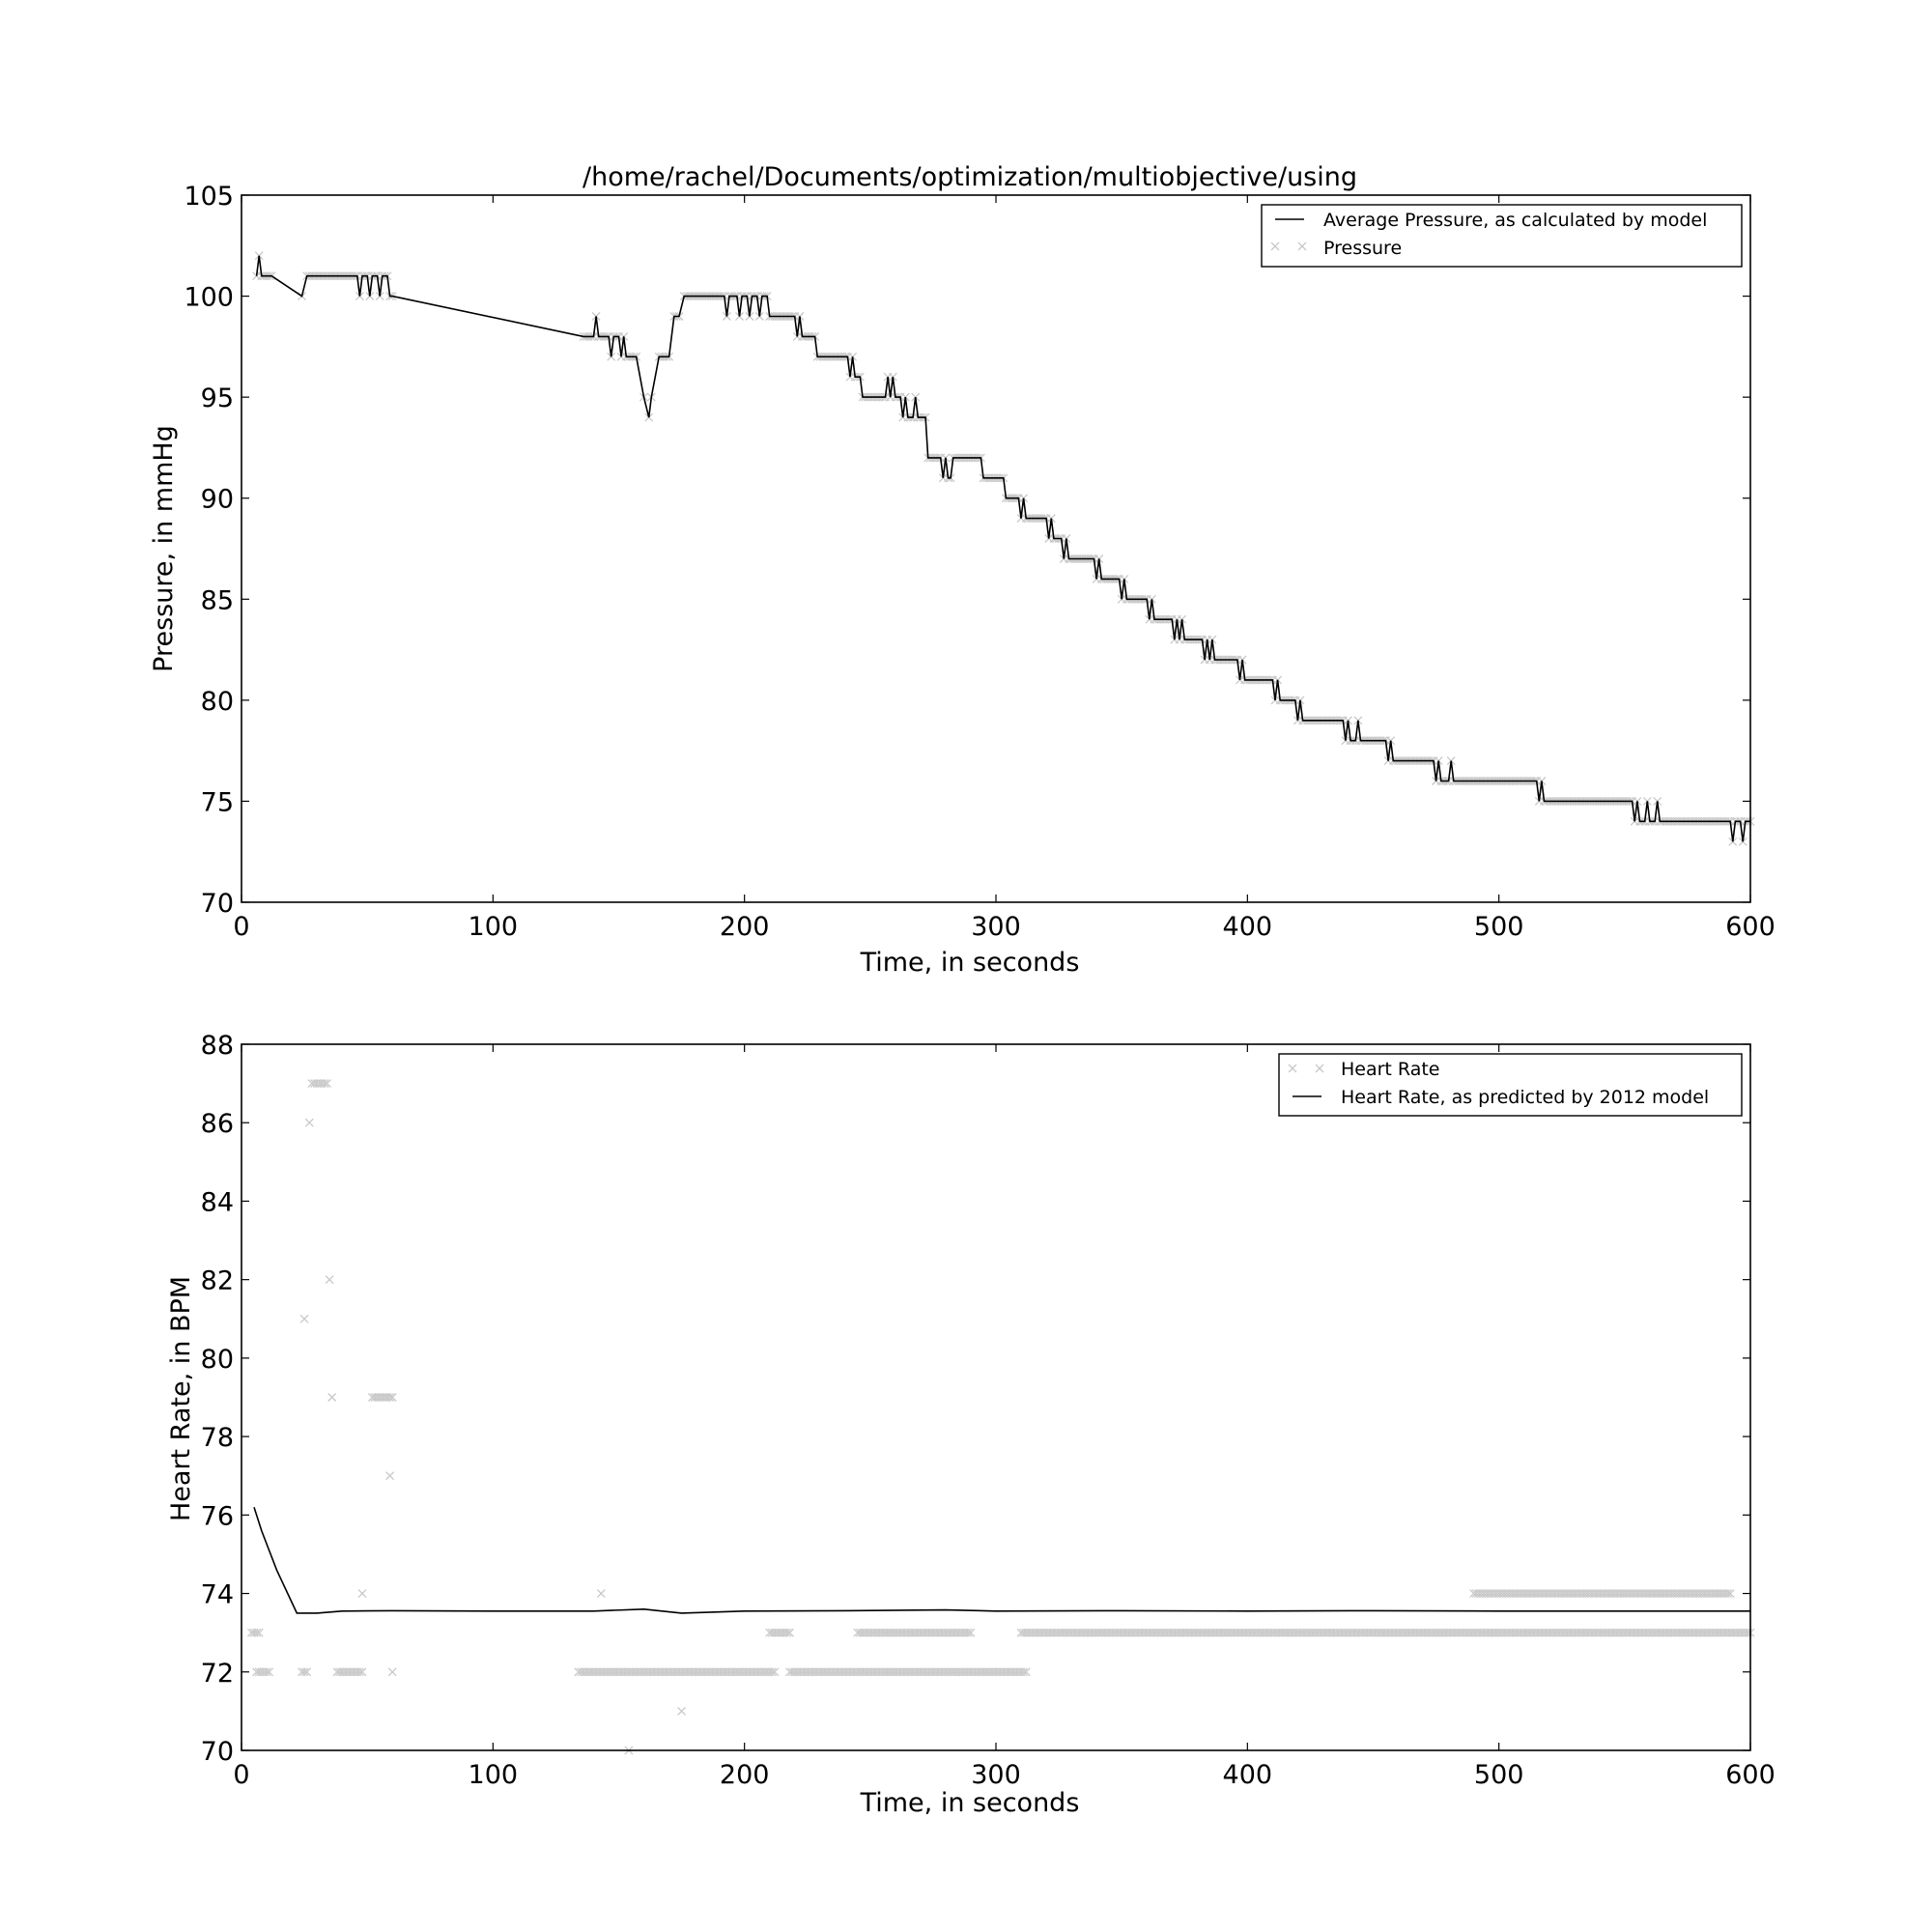 The width and height of the screenshot is (1932, 1932). What do you see at coordinates (1525, 1097) in the screenshot?
I see `heart-rate-legend-label-predicted: Heart Rate, as predicted by 2012 model` at bounding box center [1525, 1097].